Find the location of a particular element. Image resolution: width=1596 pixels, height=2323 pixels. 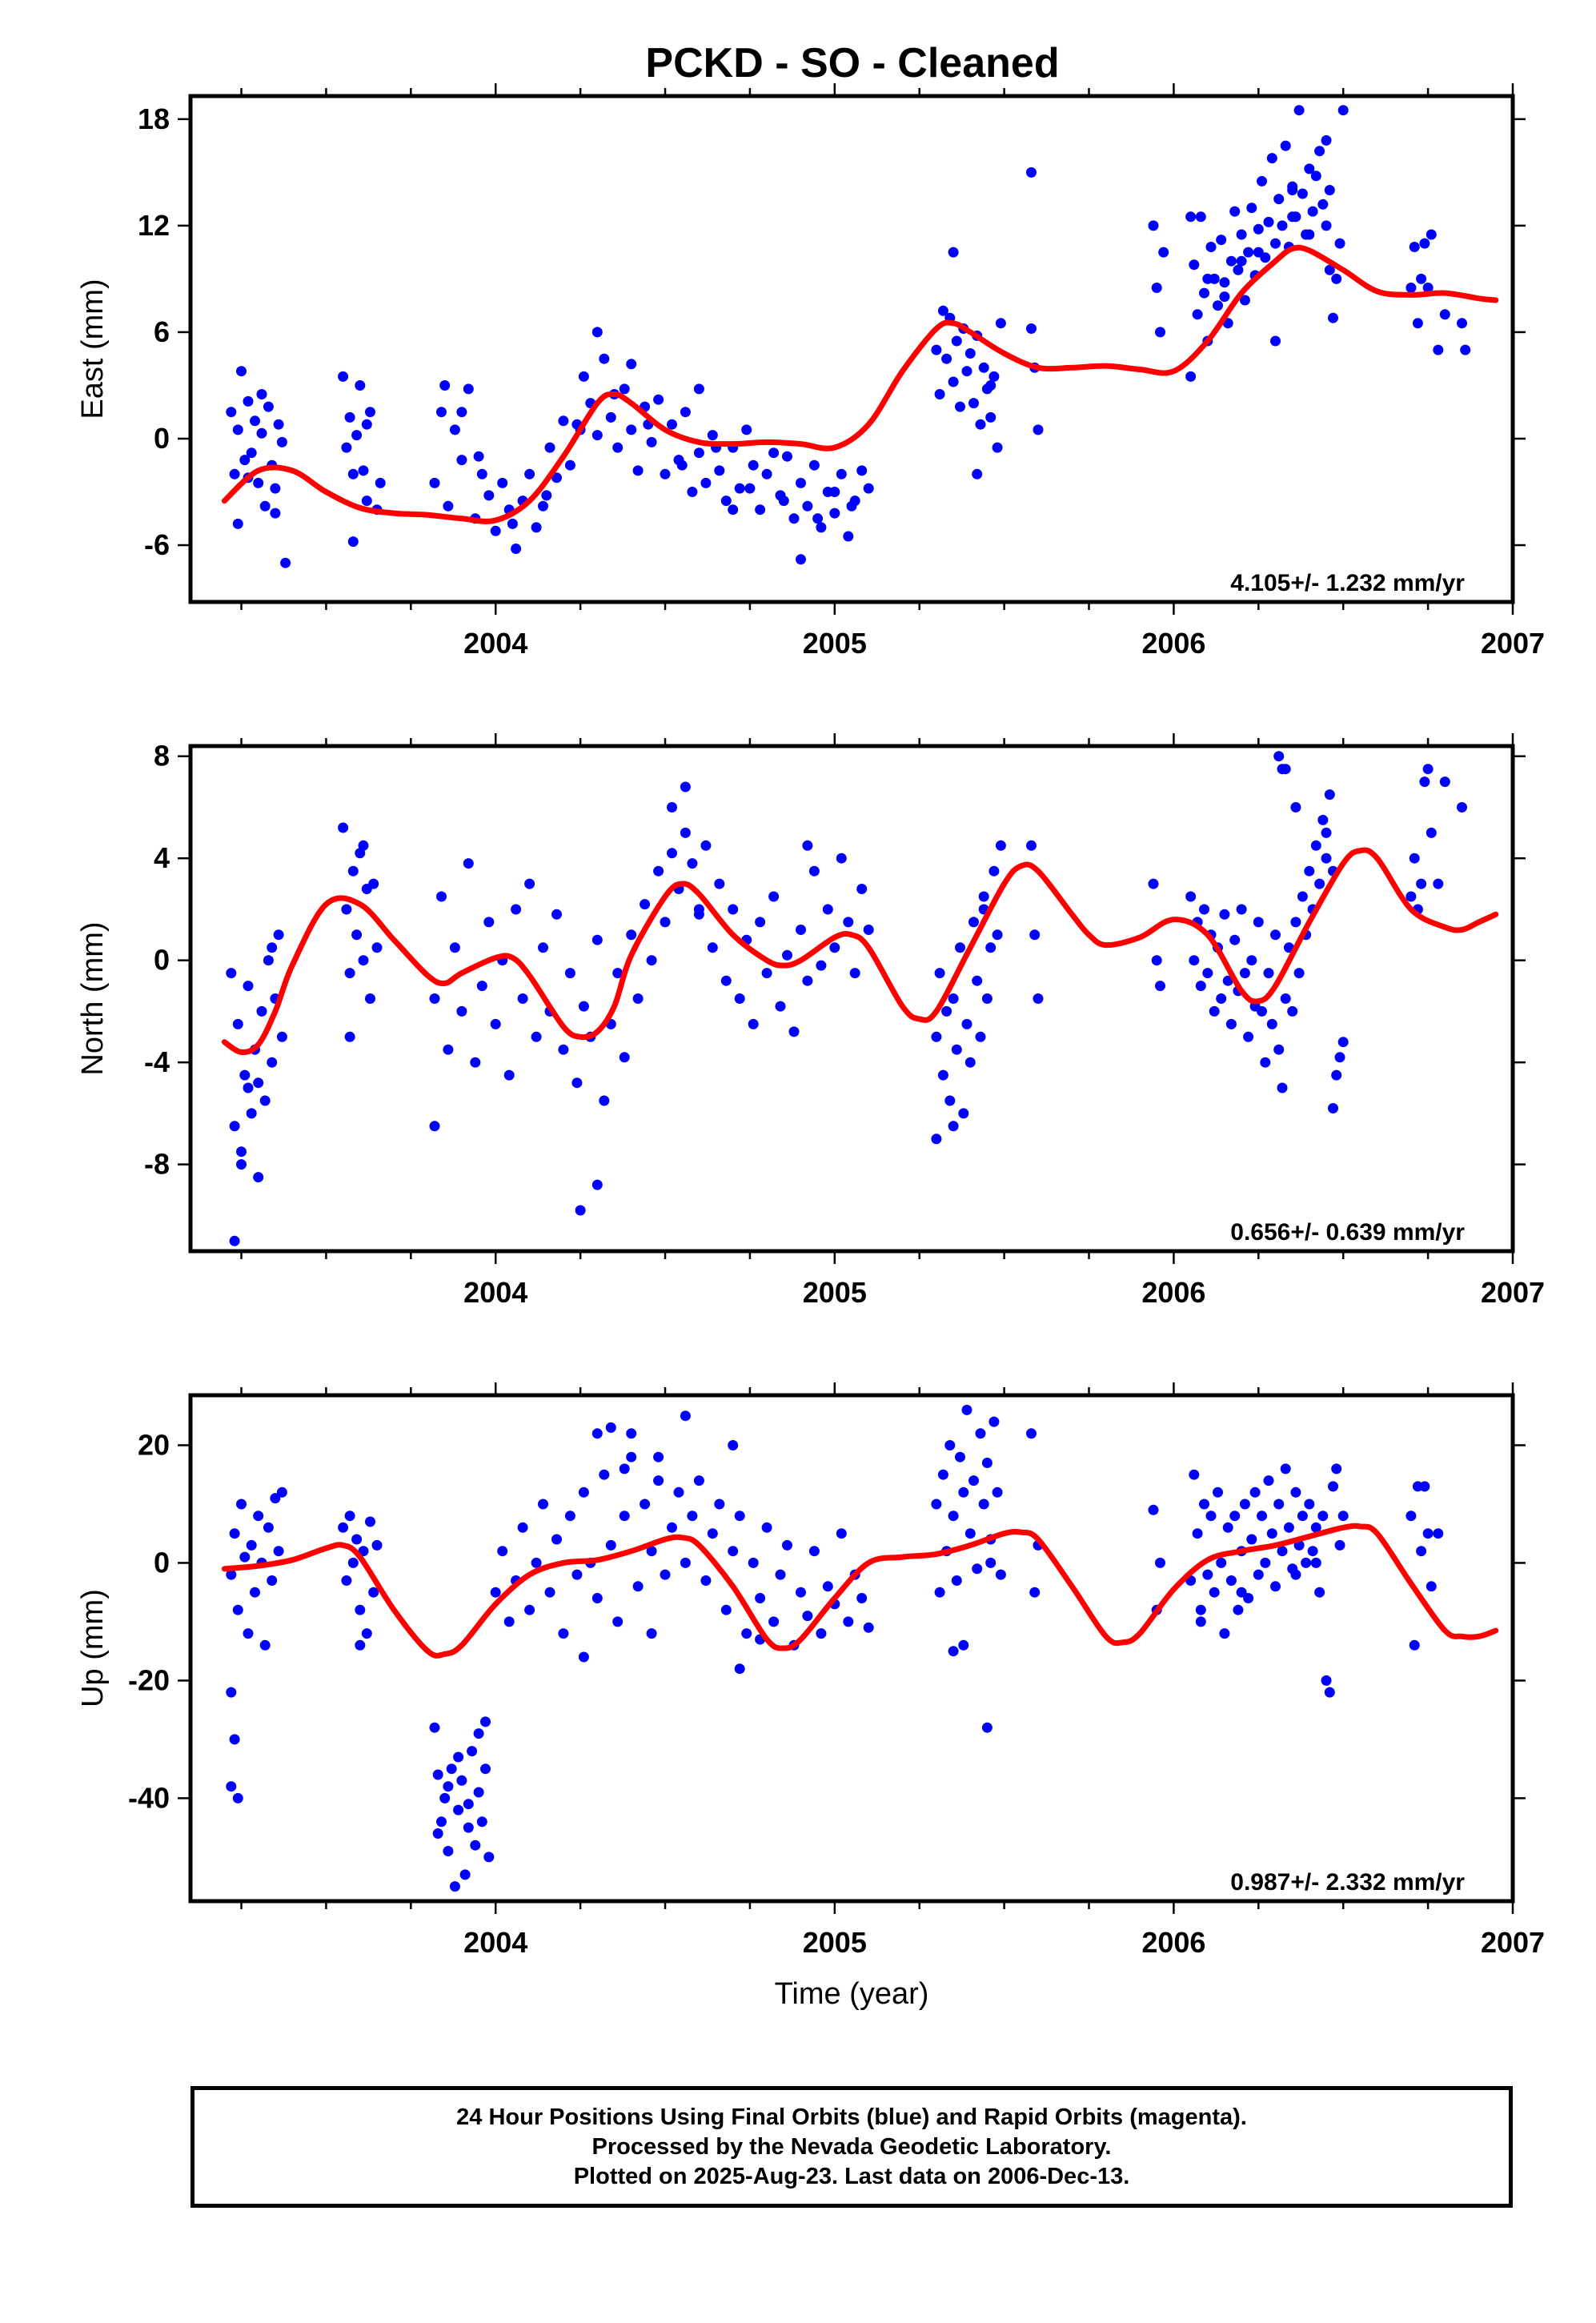

north-rate-label: 0.656+/- 0.639 mm/yr is located at coordinates (1347, 1232).